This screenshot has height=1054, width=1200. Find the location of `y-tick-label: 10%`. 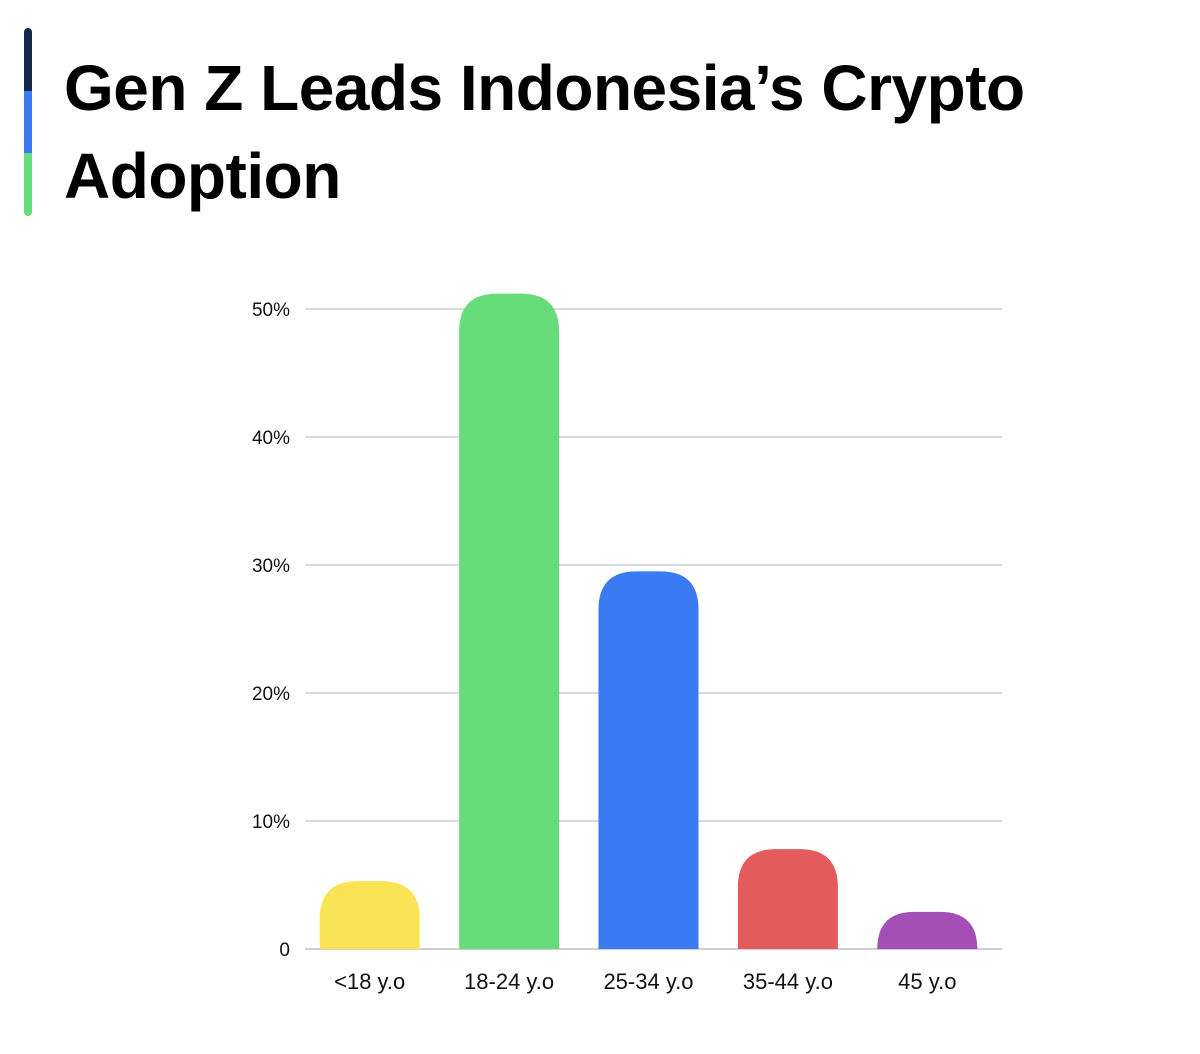

y-tick-label: 10% is located at coordinates (271, 822).